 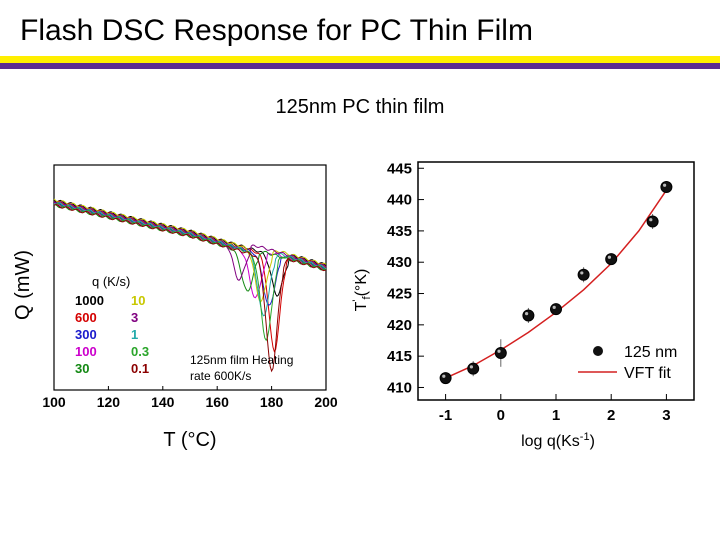 What do you see at coordinates (54, 402) in the screenshot?
I see `dsc-x-tick-label: 100` at bounding box center [54, 402].